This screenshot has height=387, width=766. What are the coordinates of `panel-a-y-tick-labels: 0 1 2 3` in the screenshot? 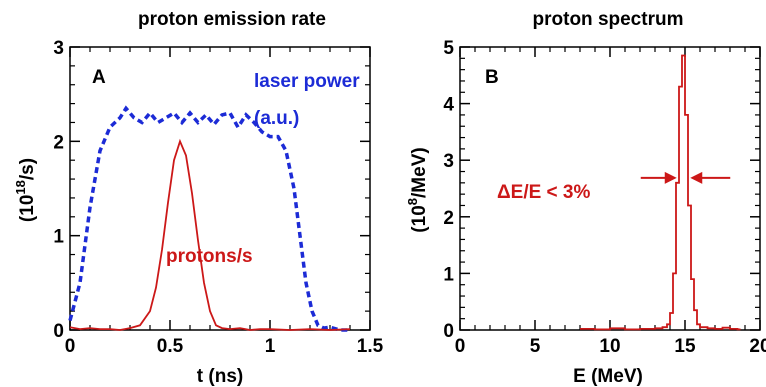 It's located at (58, 190).